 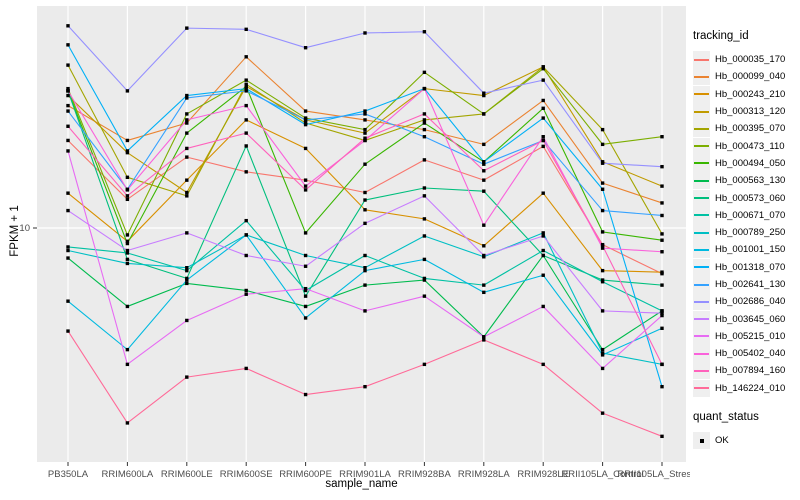 What do you see at coordinates (746, 60) in the screenshot?
I see `legend-item: Hb_000035_170` at bounding box center [746, 60].